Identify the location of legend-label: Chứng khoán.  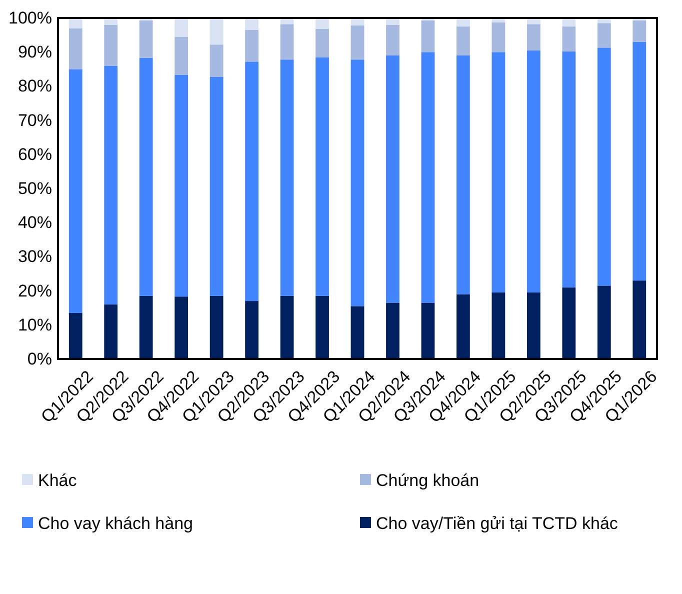
(428, 480).